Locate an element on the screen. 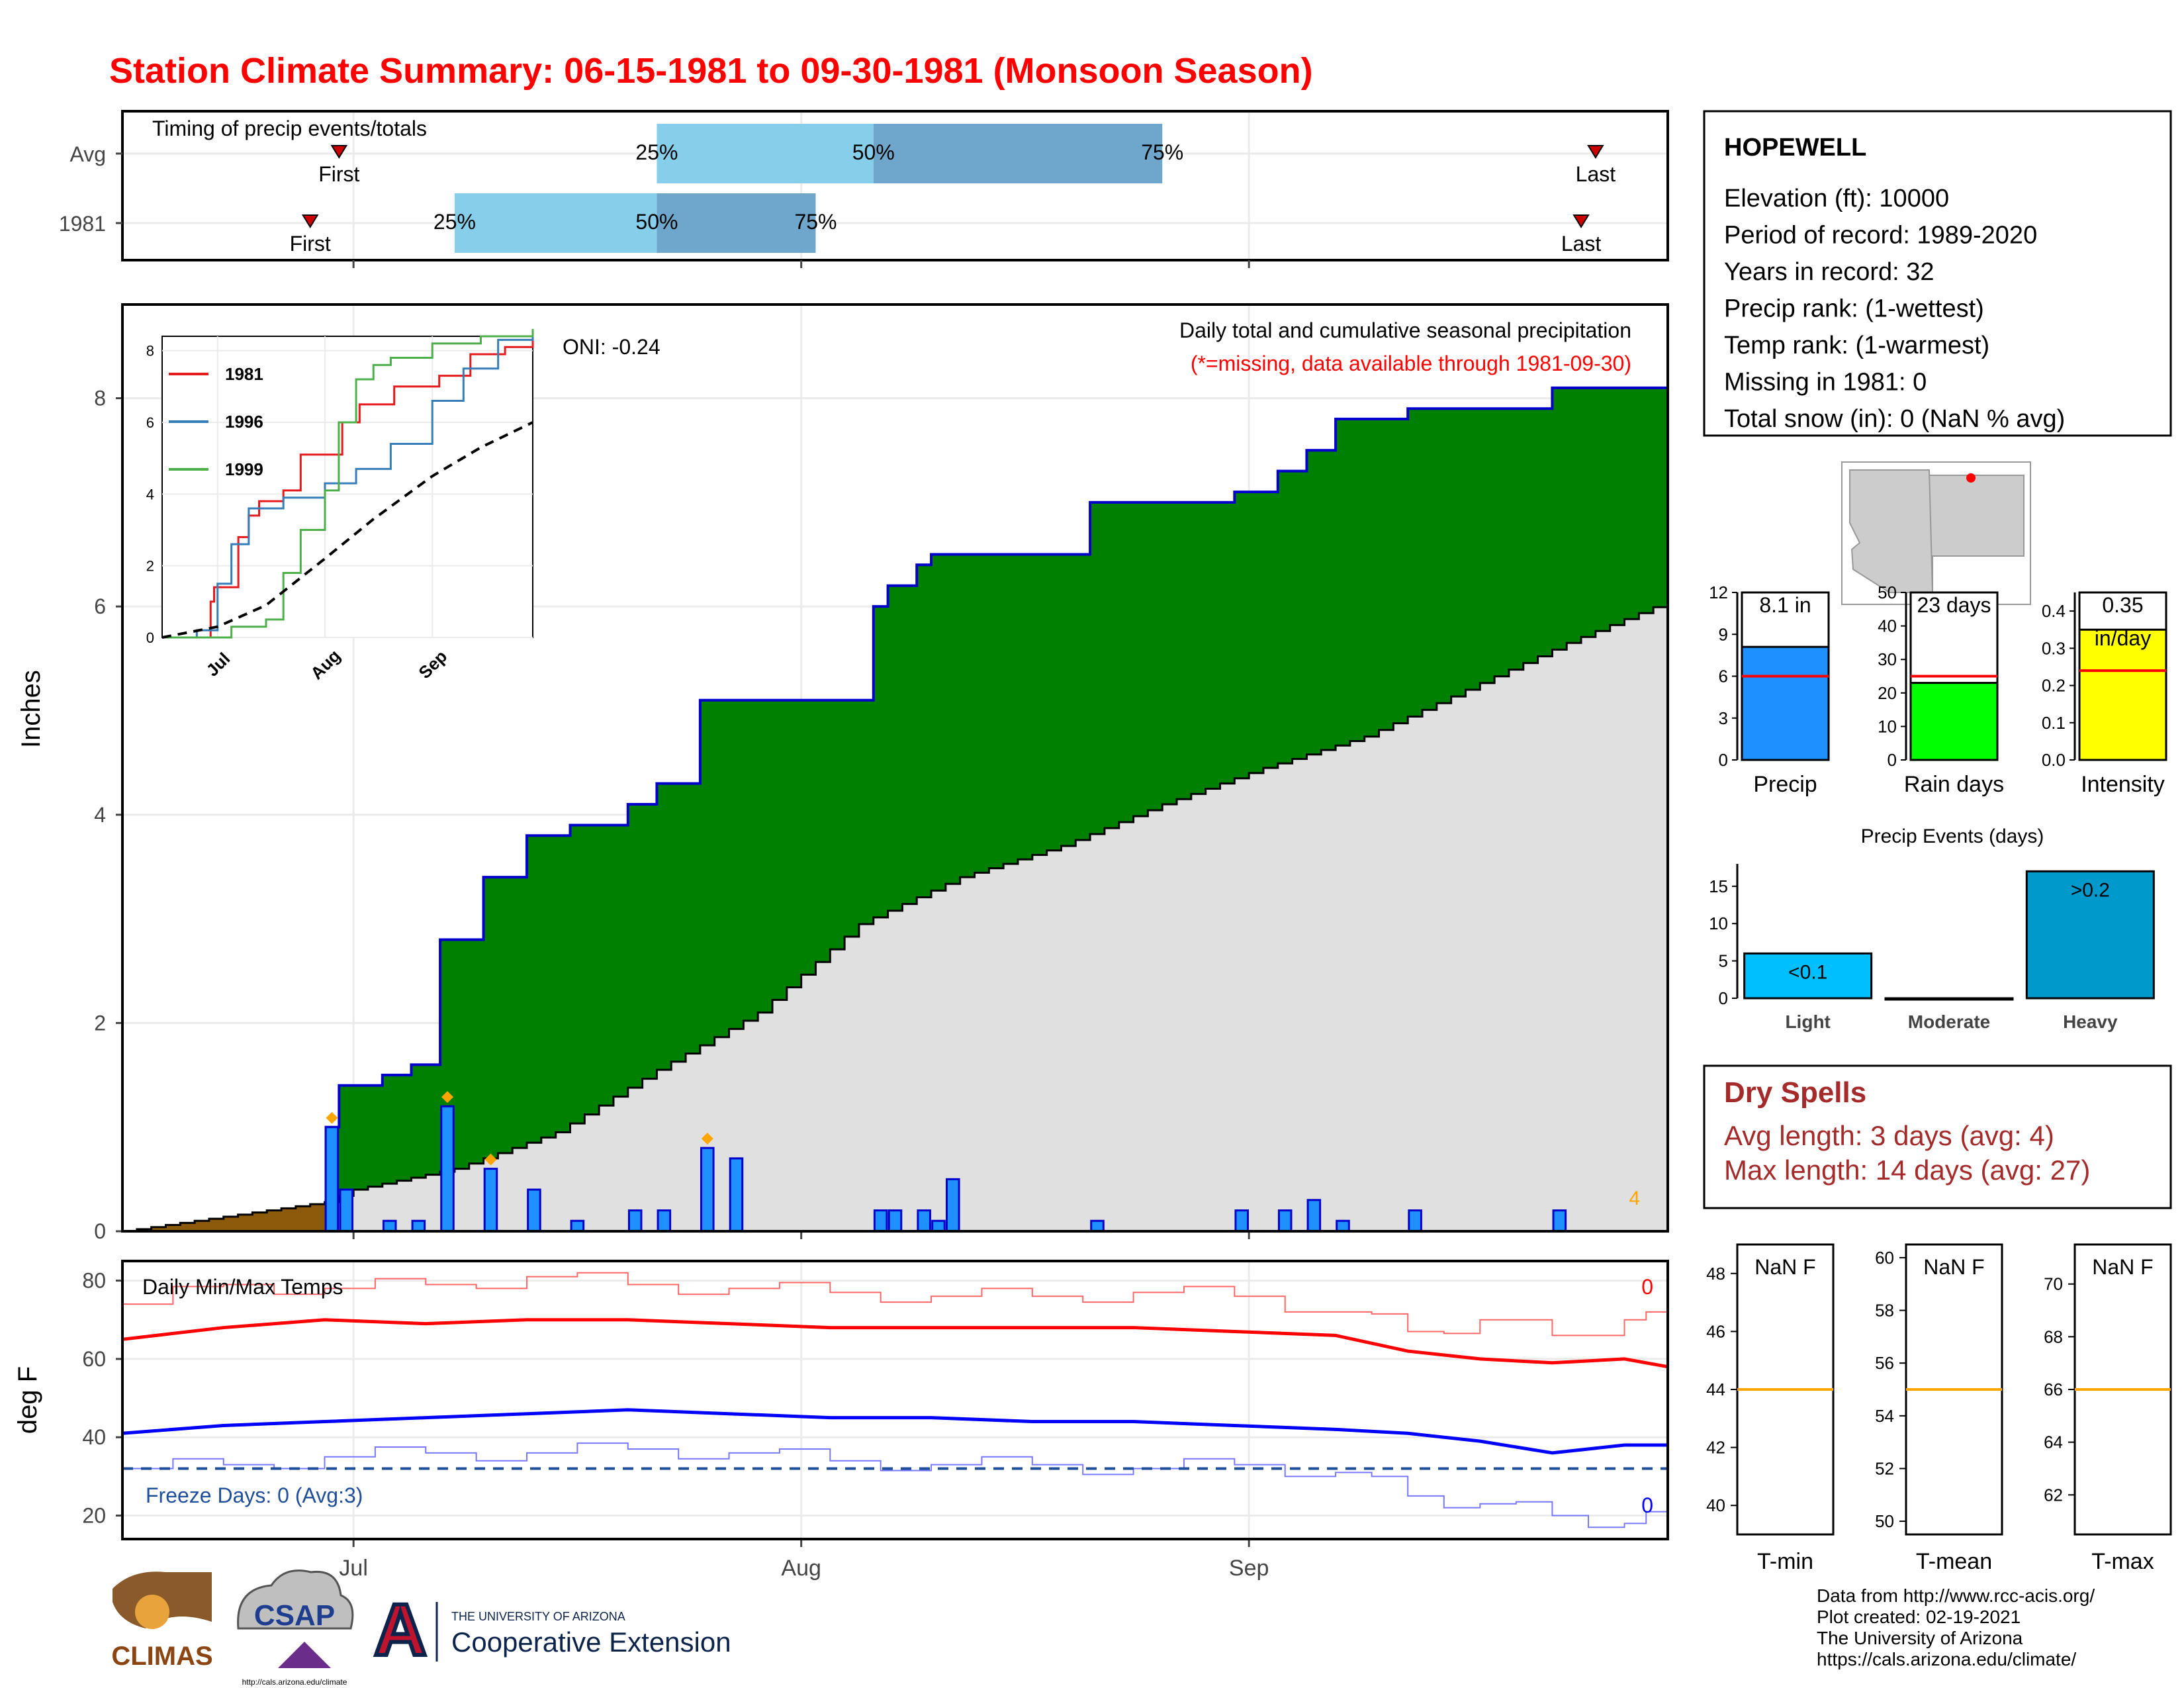  mini-bar-tick-label: 3 is located at coordinates (1723, 718).